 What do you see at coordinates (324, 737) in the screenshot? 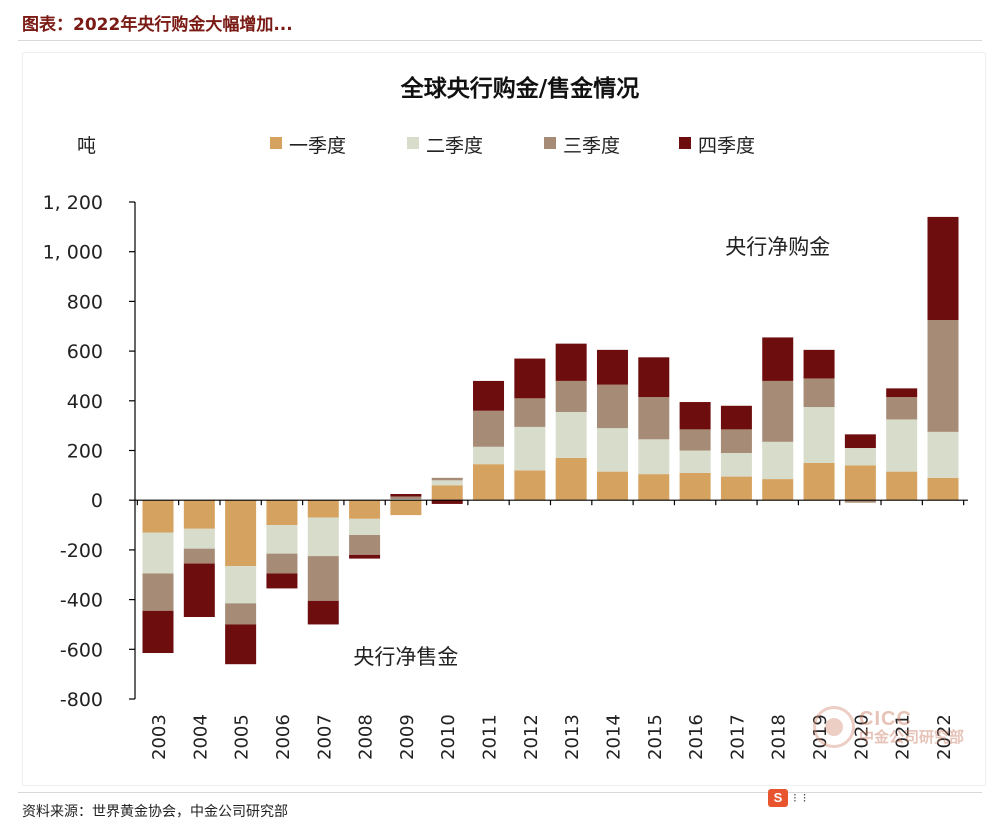
I see `x-tick-label: 2007` at bounding box center [324, 737].